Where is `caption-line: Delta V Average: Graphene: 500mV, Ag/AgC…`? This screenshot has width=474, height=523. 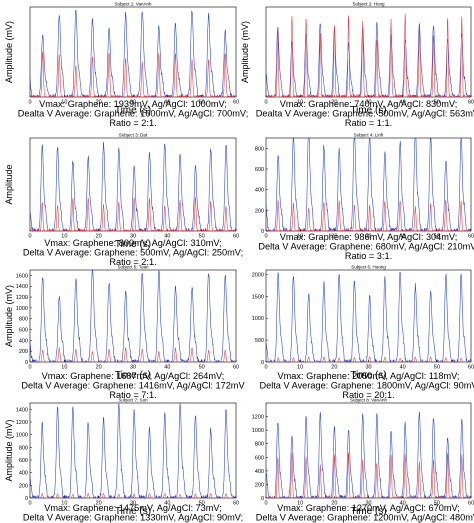
caption-line: Delta V Average: Graphene: 500mV, Ag/AgC… is located at coordinates (133, 252).